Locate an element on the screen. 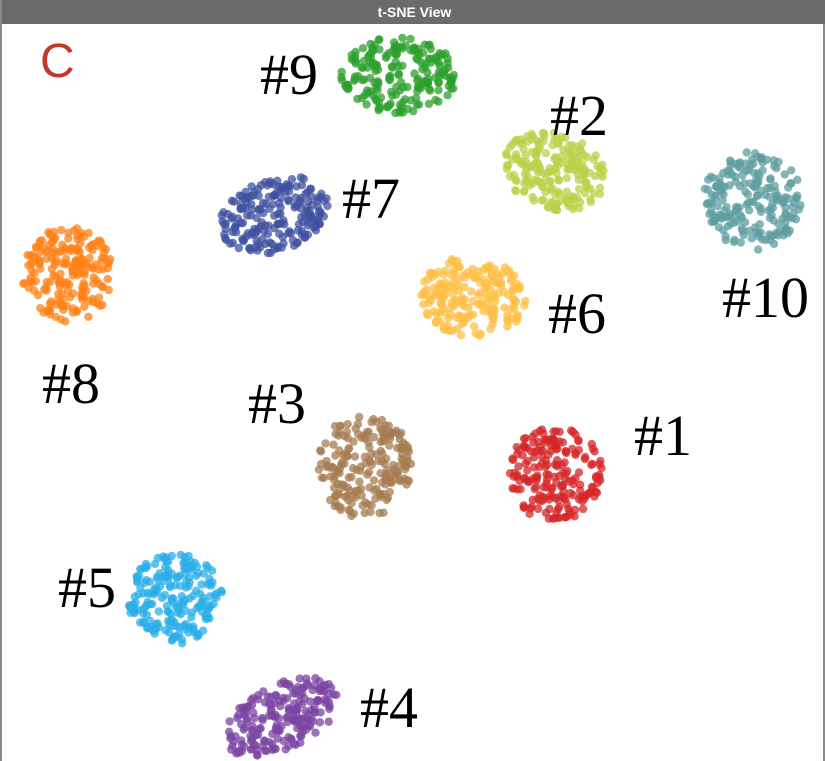  cluster-label-9: #9 is located at coordinates (289, 74).